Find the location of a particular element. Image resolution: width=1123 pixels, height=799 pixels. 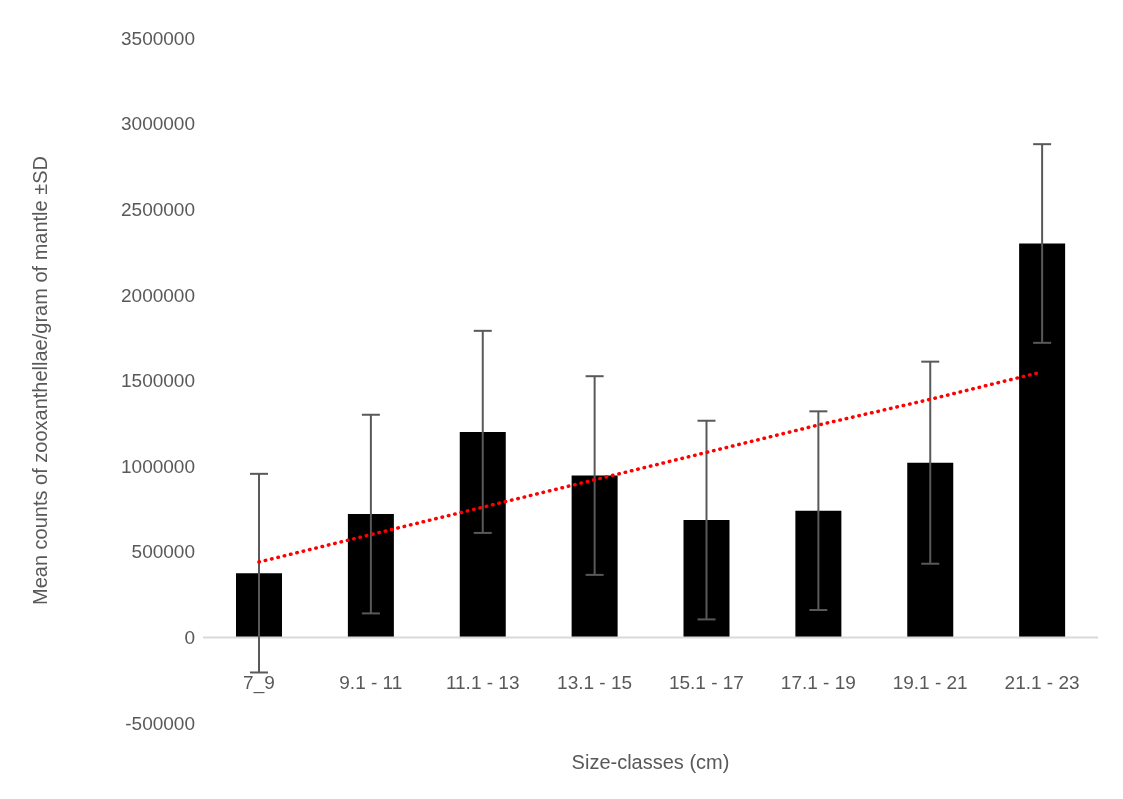

y-tick-label: -500000 is located at coordinates (160, 723).